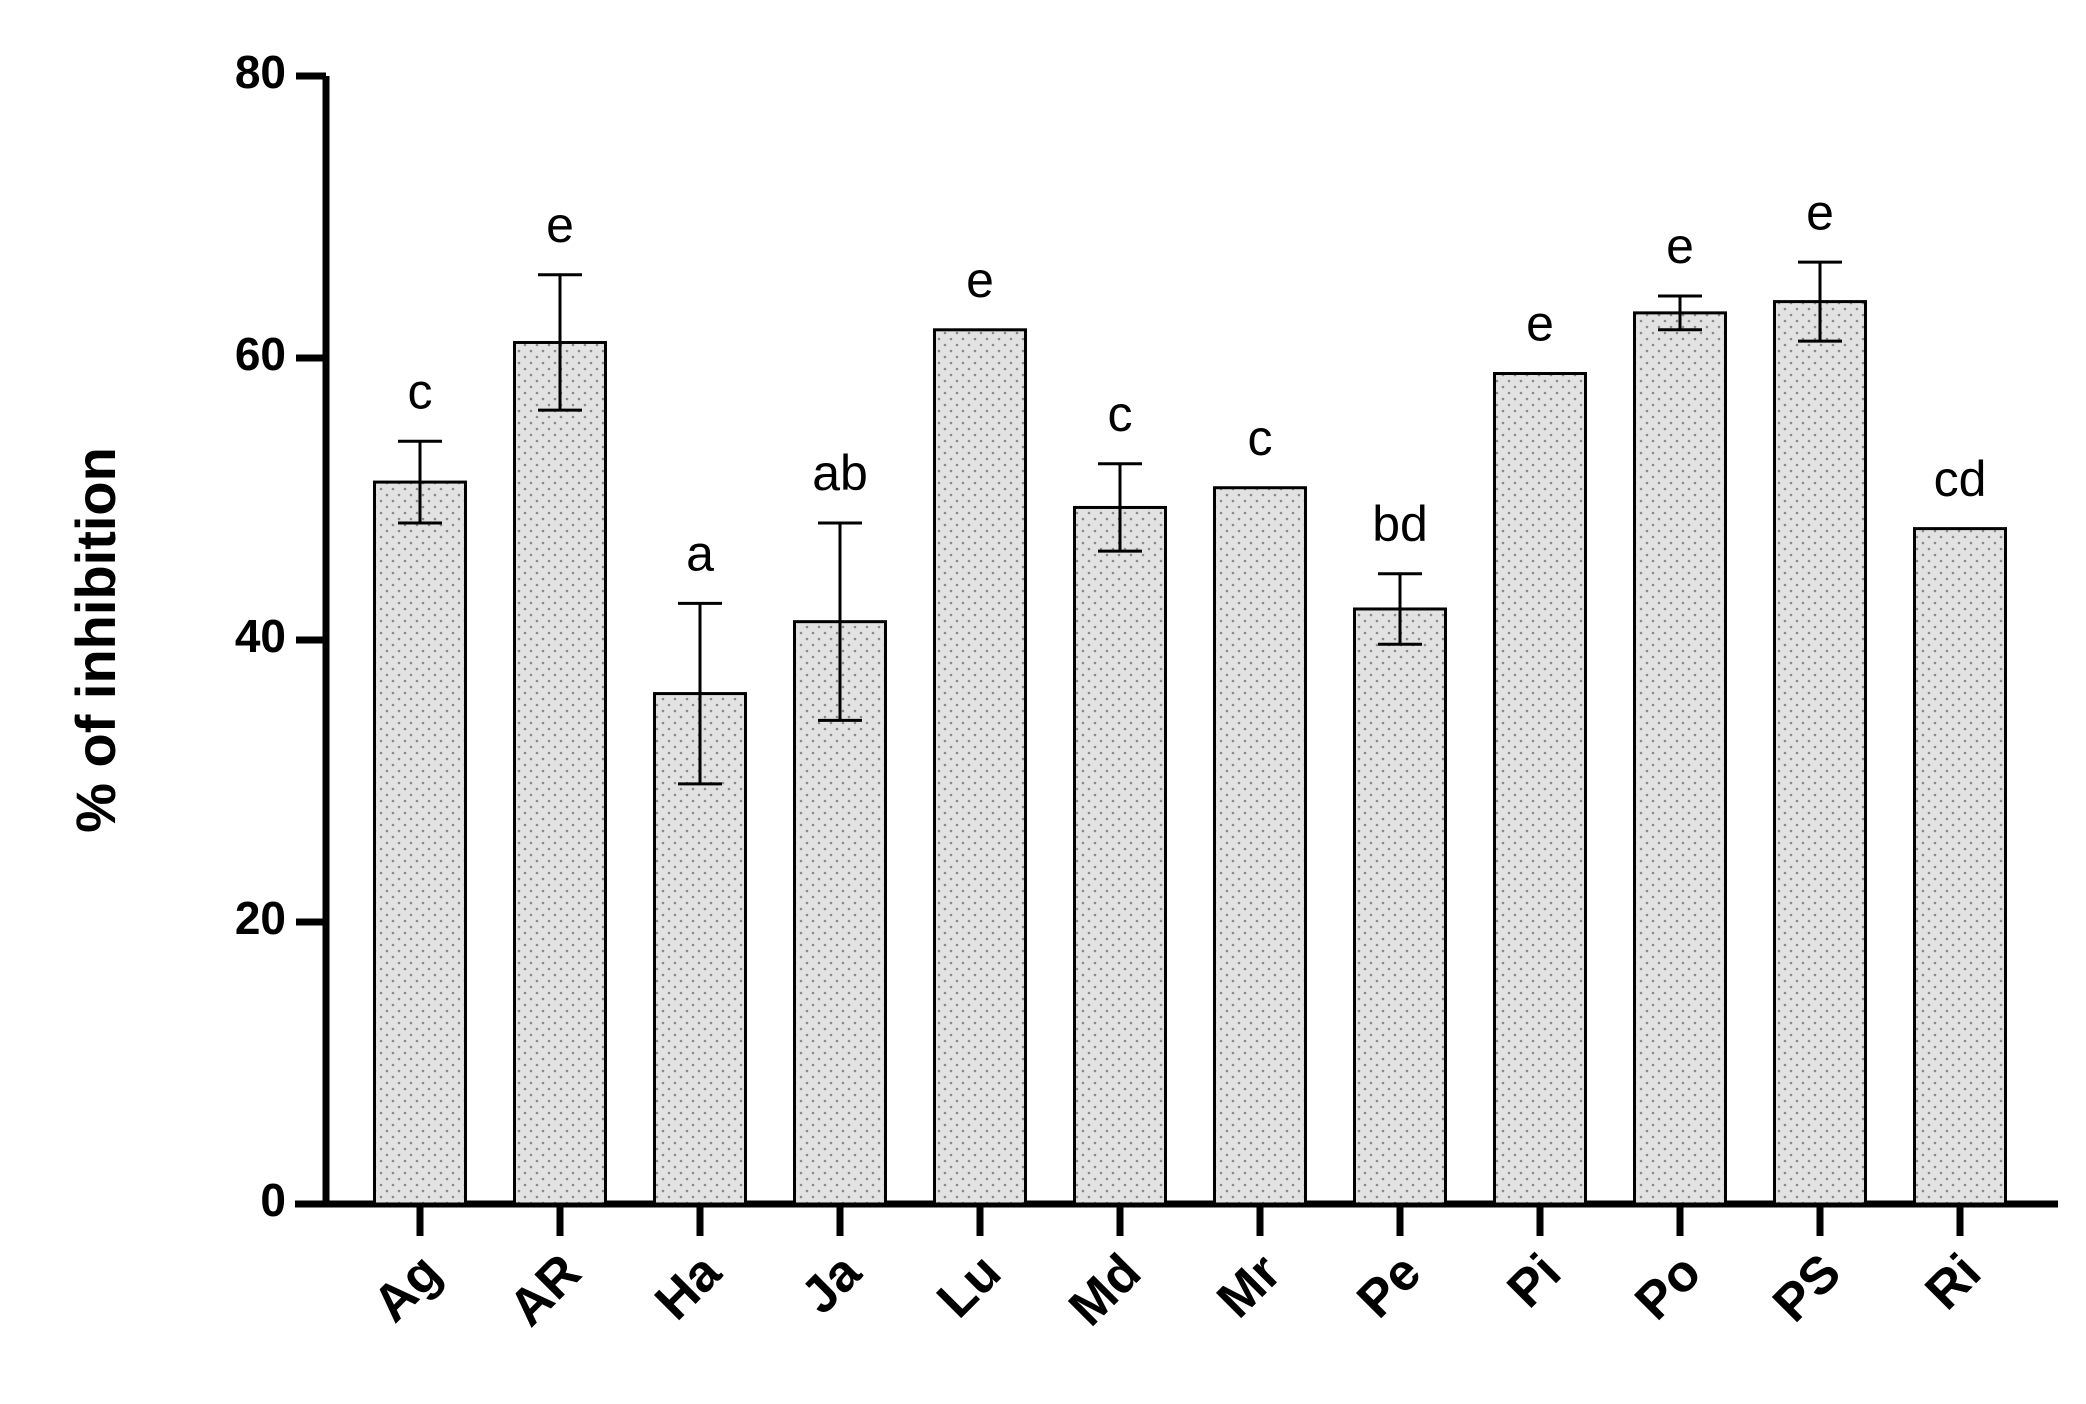  Describe the element at coordinates (969, 1286) in the screenshot. I see `x-tick-label: Lu` at that location.